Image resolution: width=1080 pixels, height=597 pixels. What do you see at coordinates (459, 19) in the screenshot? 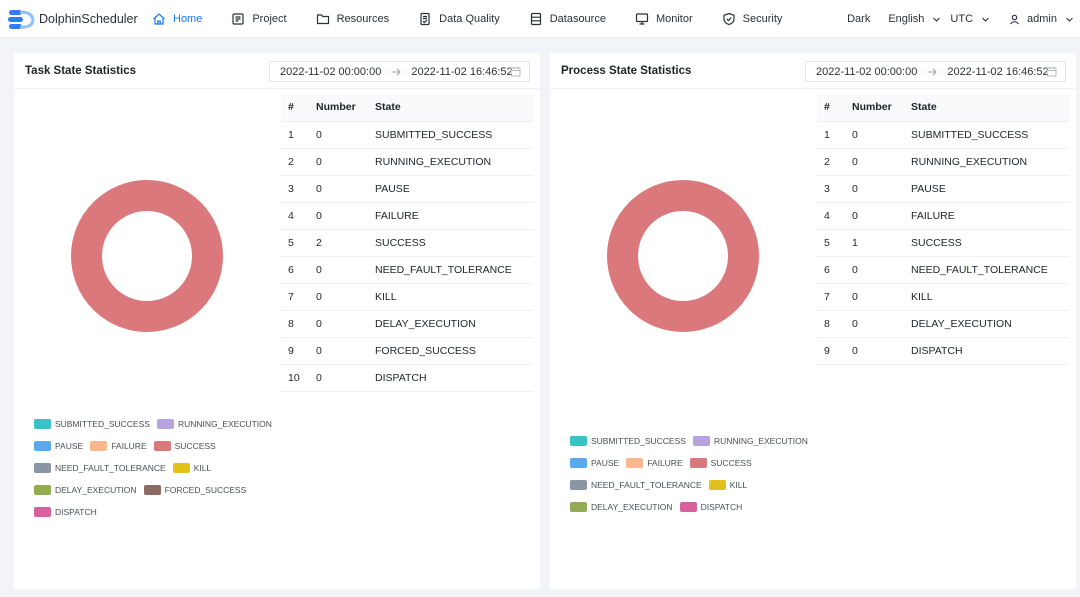
I see `nav-item-data-quality: Data Quality` at bounding box center [459, 19].